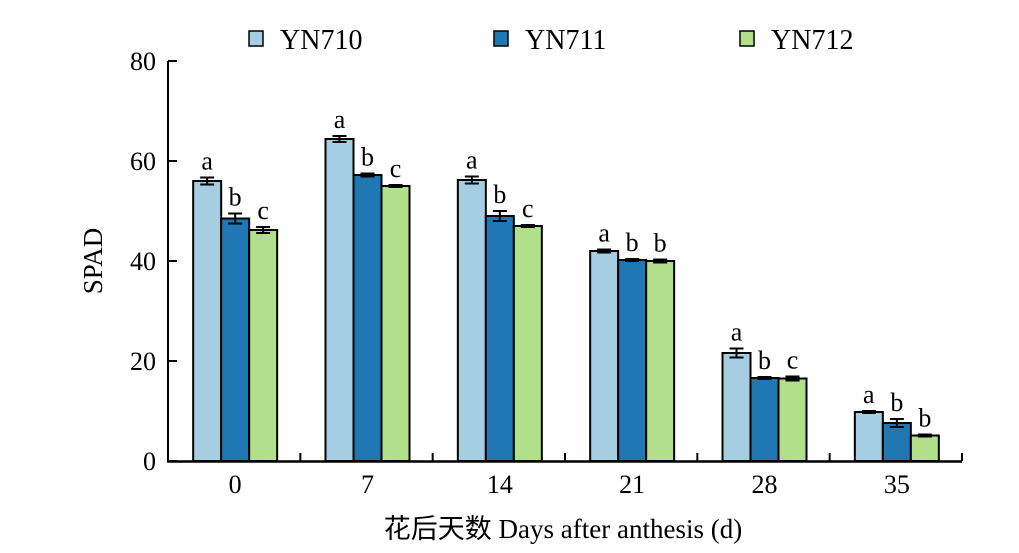  What do you see at coordinates (812, 40) in the screenshot?
I see `legend-label-yn712: YN712` at bounding box center [812, 40].